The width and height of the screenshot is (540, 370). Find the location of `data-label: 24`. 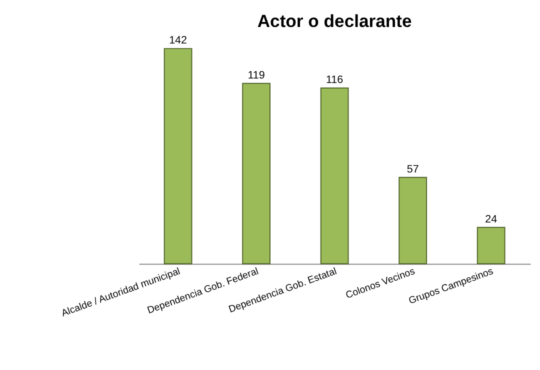

data-label: 24 is located at coordinates (491, 220).